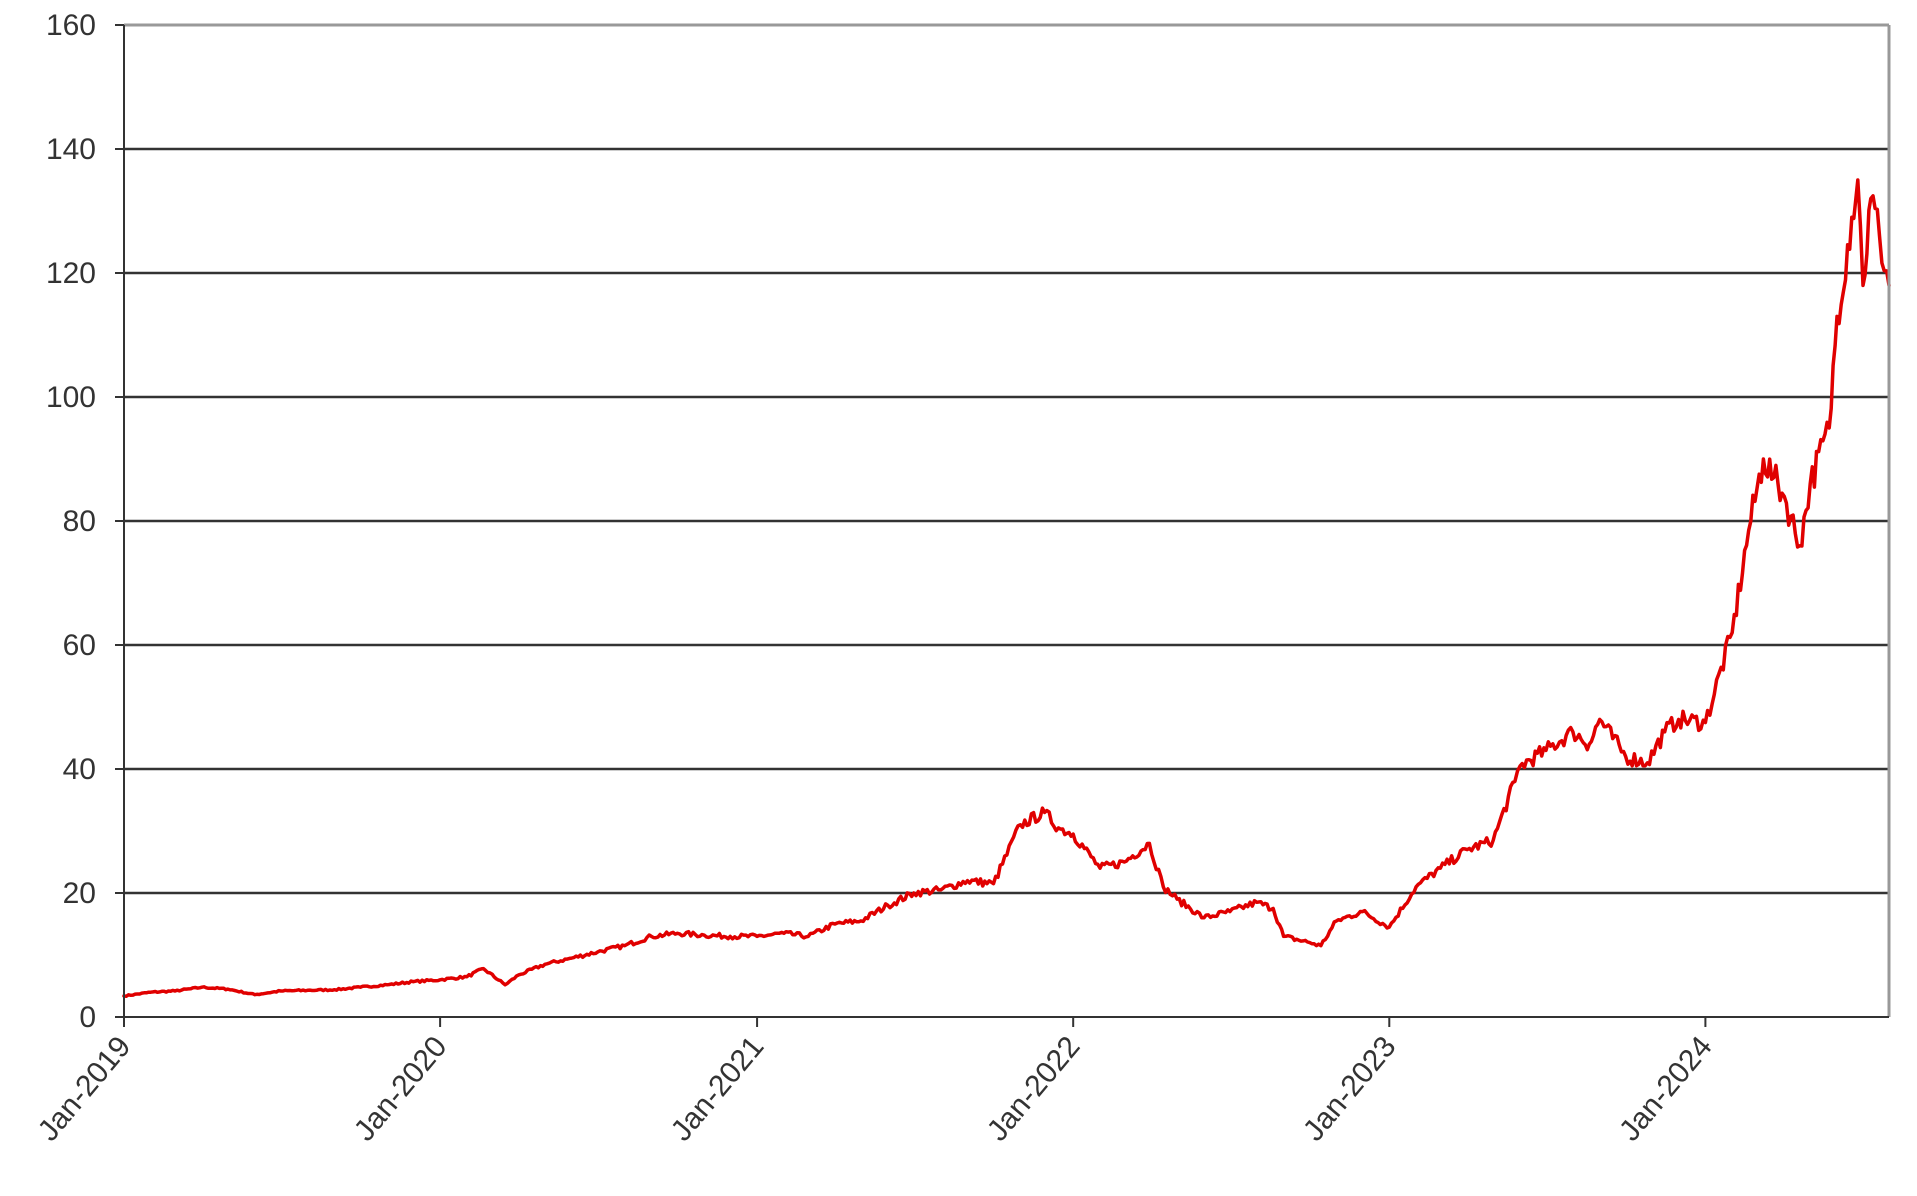 The height and width of the screenshot is (1196, 1917). What do you see at coordinates (718, 1088) in the screenshot?
I see `x-tick-label: Jan-2021` at bounding box center [718, 1088].